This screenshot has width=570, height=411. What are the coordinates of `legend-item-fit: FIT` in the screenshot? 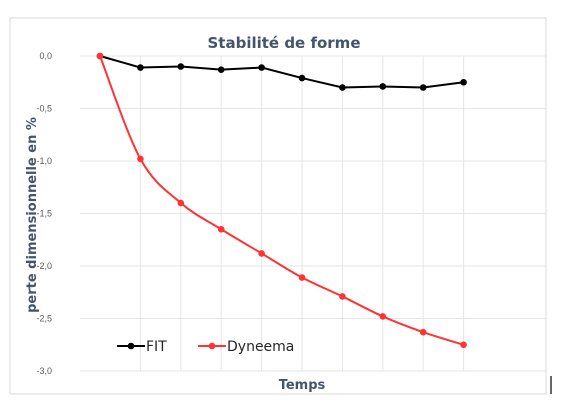 It's located at (142, 347).